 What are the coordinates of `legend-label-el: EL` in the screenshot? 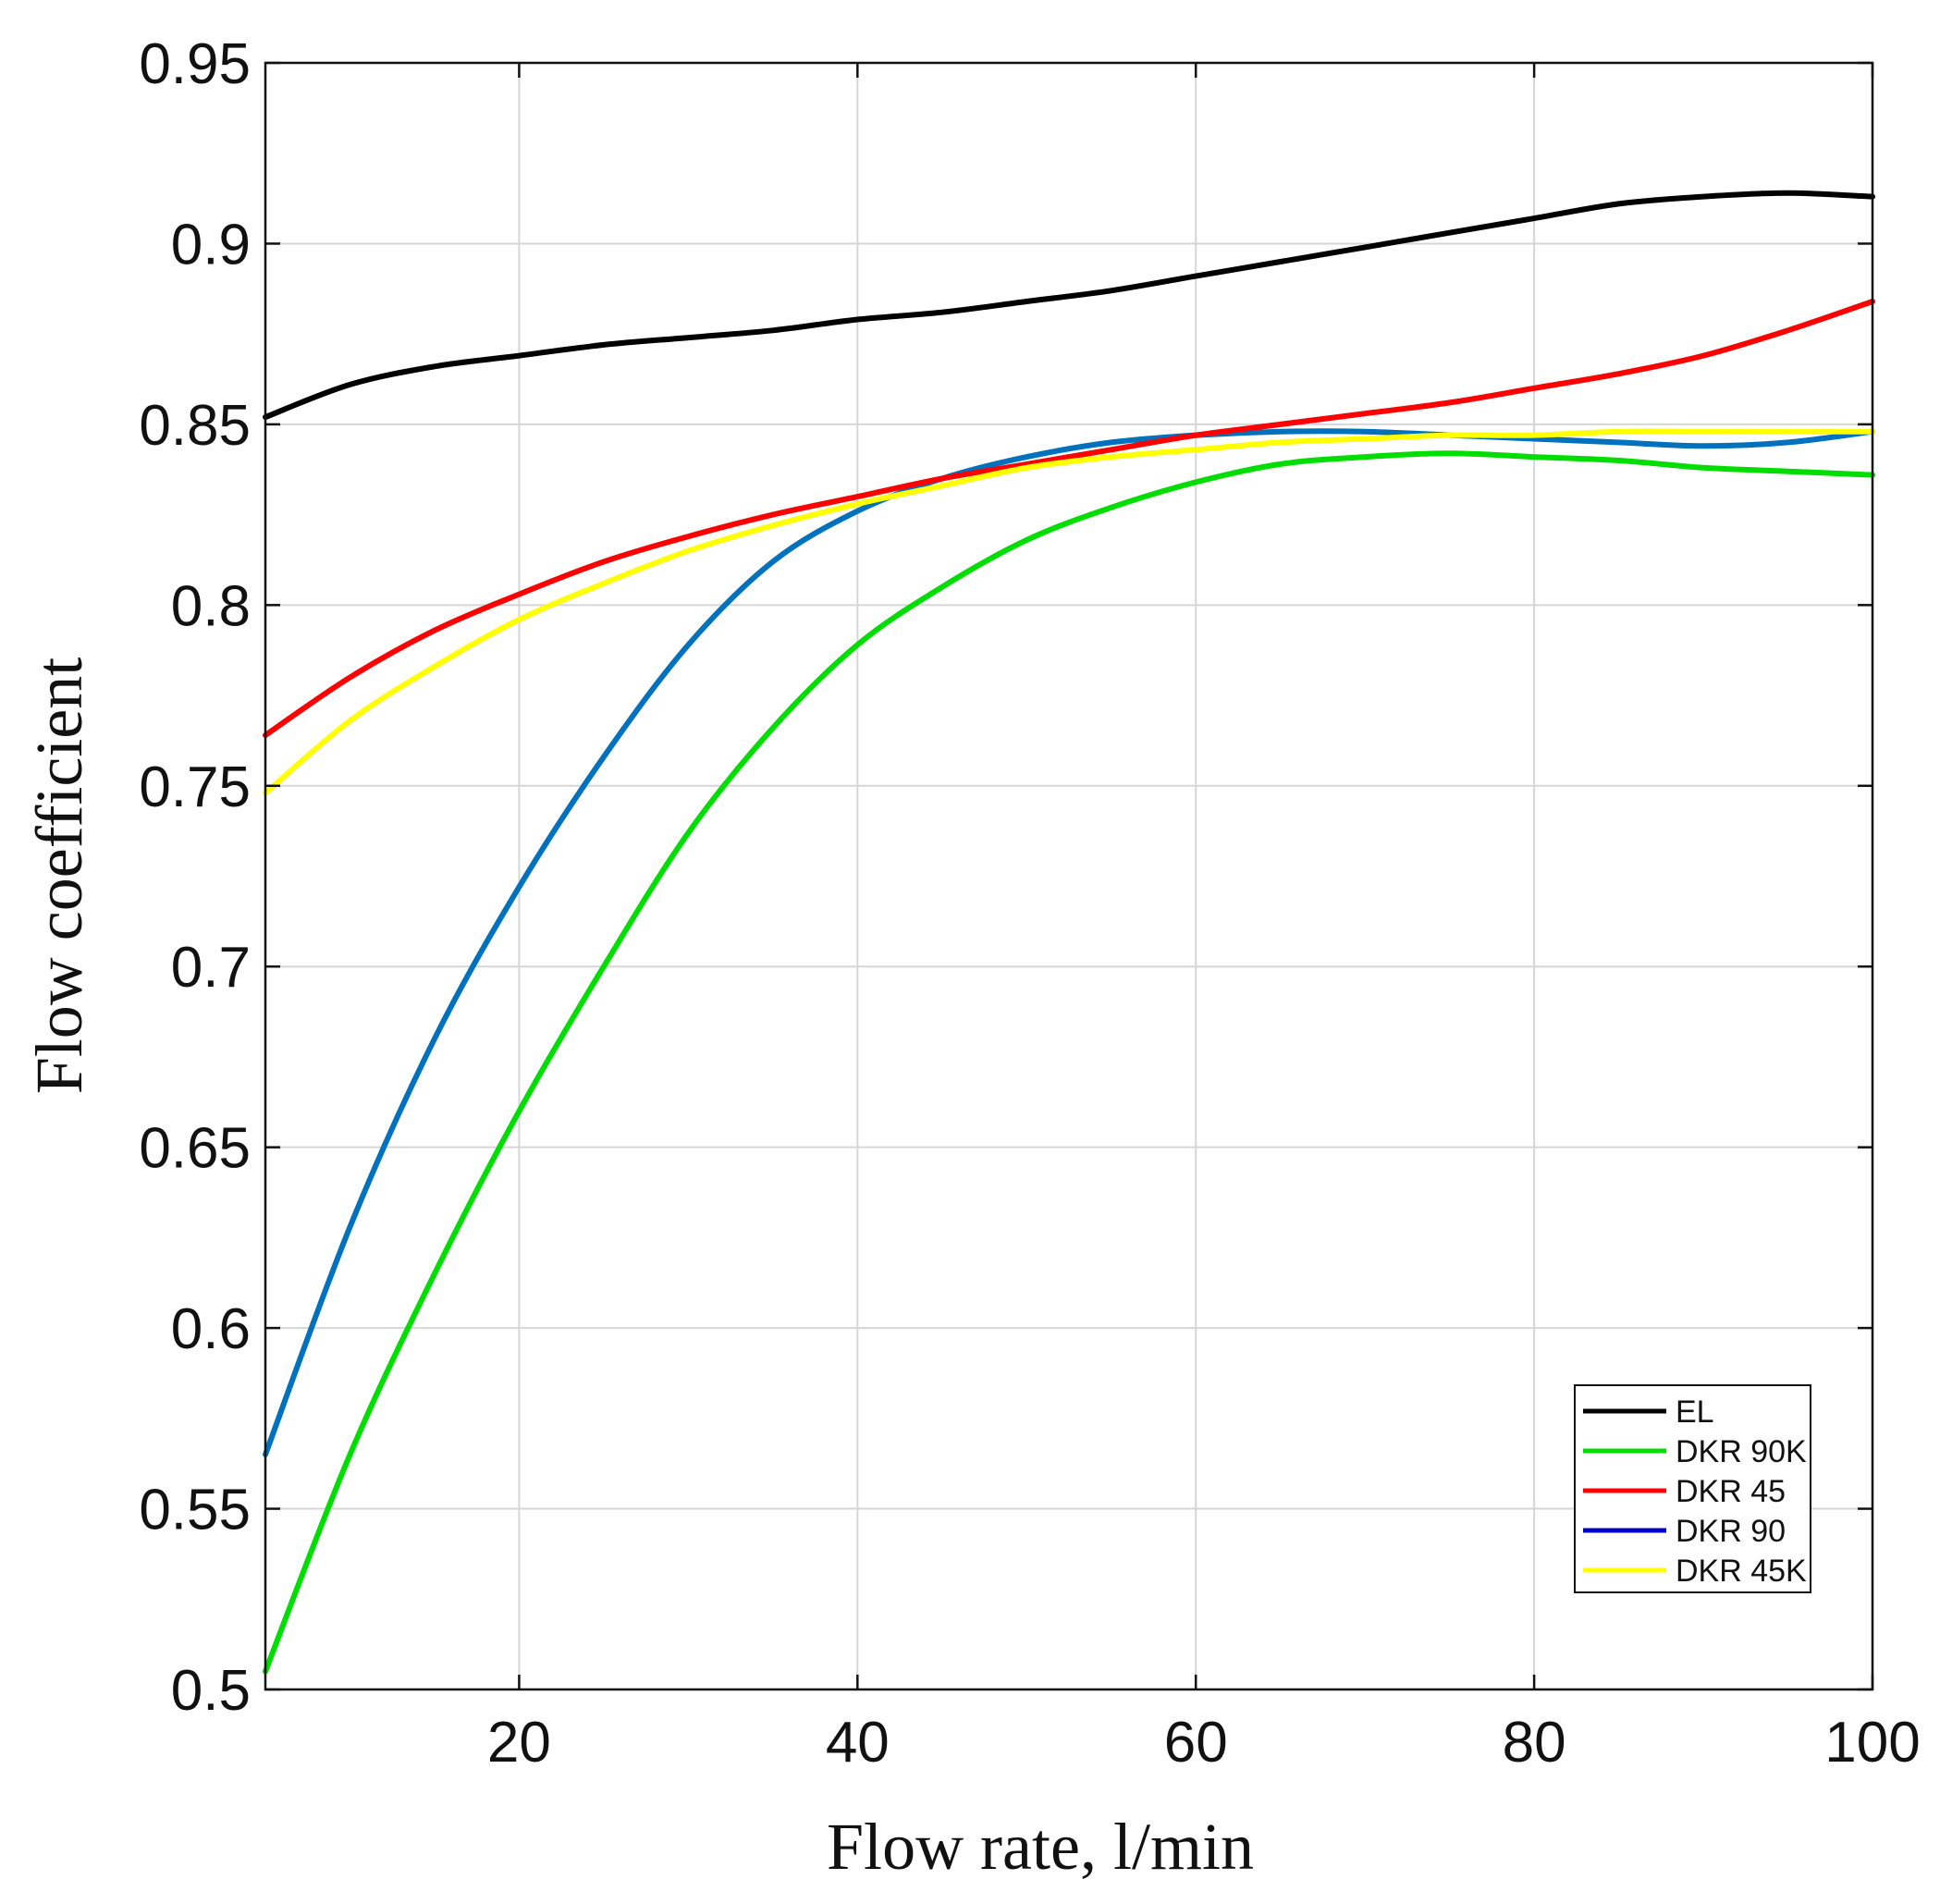 It's located at (1695, 1412).